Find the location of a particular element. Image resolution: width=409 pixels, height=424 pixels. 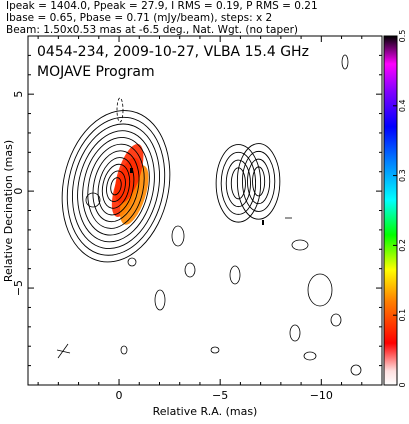

x-tick-label: −10 is located at coordinates (321, 395).